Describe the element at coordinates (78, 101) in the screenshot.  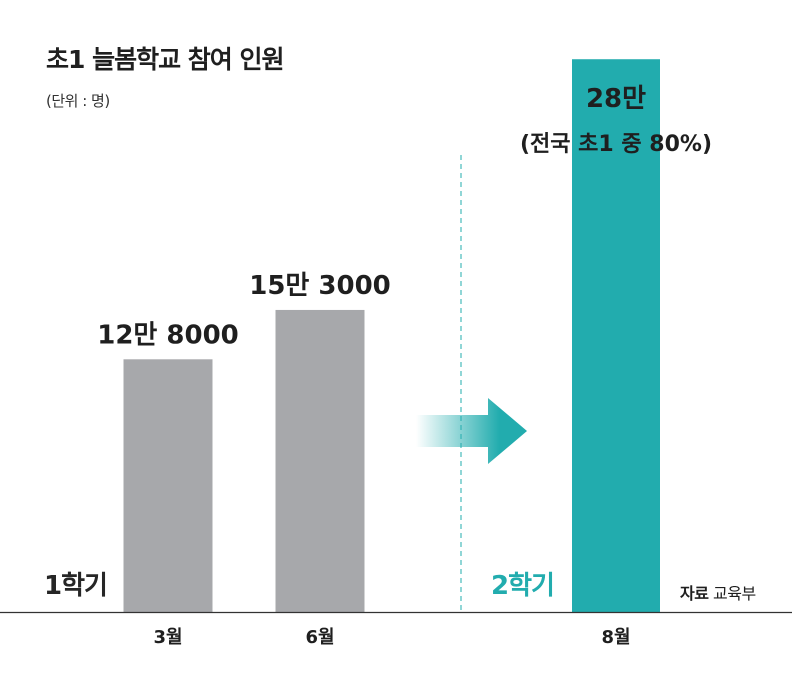
I see `chart-unit-note: (단위 : 명)` at that location.